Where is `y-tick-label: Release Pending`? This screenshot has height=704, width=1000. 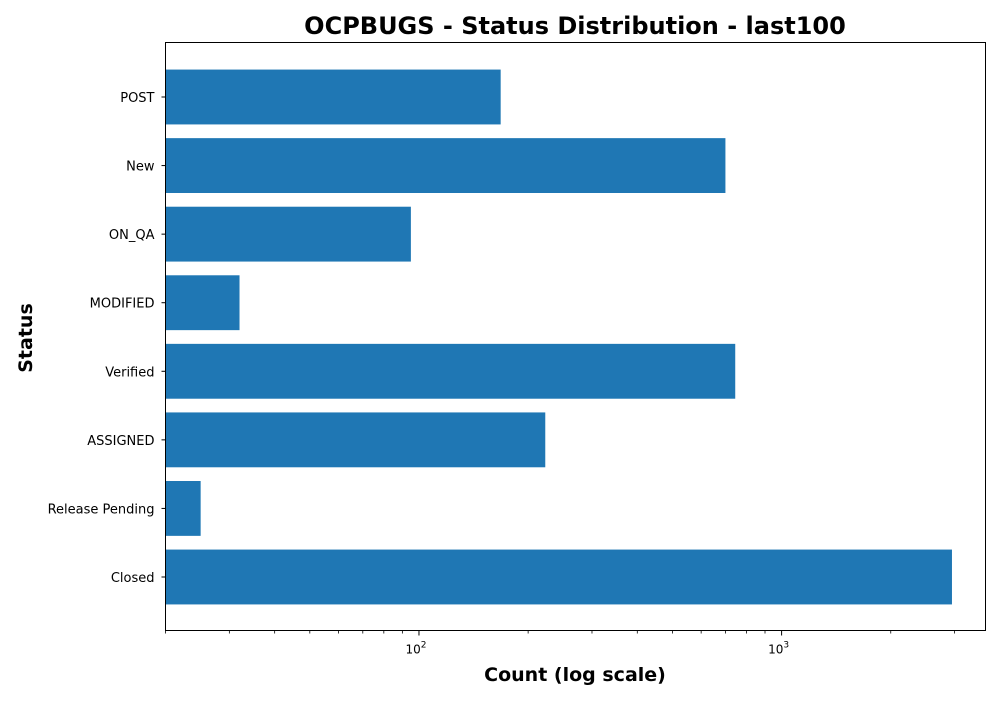 y-tick-label: Release Pending is located at coordinates (101, 509).